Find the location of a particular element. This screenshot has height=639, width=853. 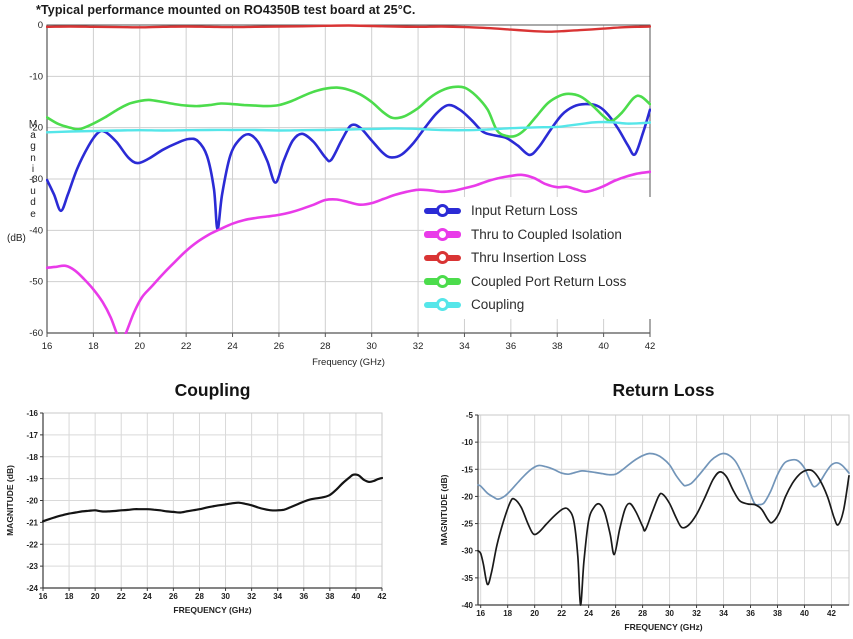

legend-item-input-return-loss: Input Return Loss is located at coordinates (552, 211).